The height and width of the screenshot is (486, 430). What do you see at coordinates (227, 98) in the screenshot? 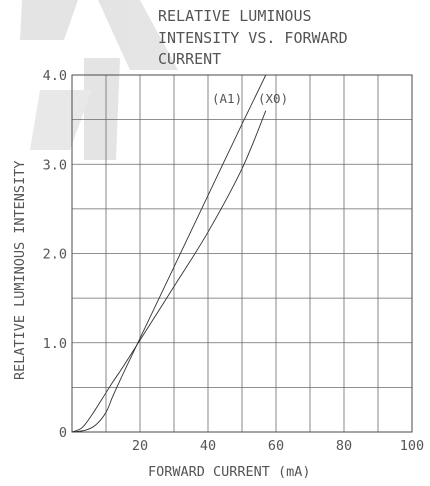
I see `series-label: (A1)` at bounding box center [227, 98].